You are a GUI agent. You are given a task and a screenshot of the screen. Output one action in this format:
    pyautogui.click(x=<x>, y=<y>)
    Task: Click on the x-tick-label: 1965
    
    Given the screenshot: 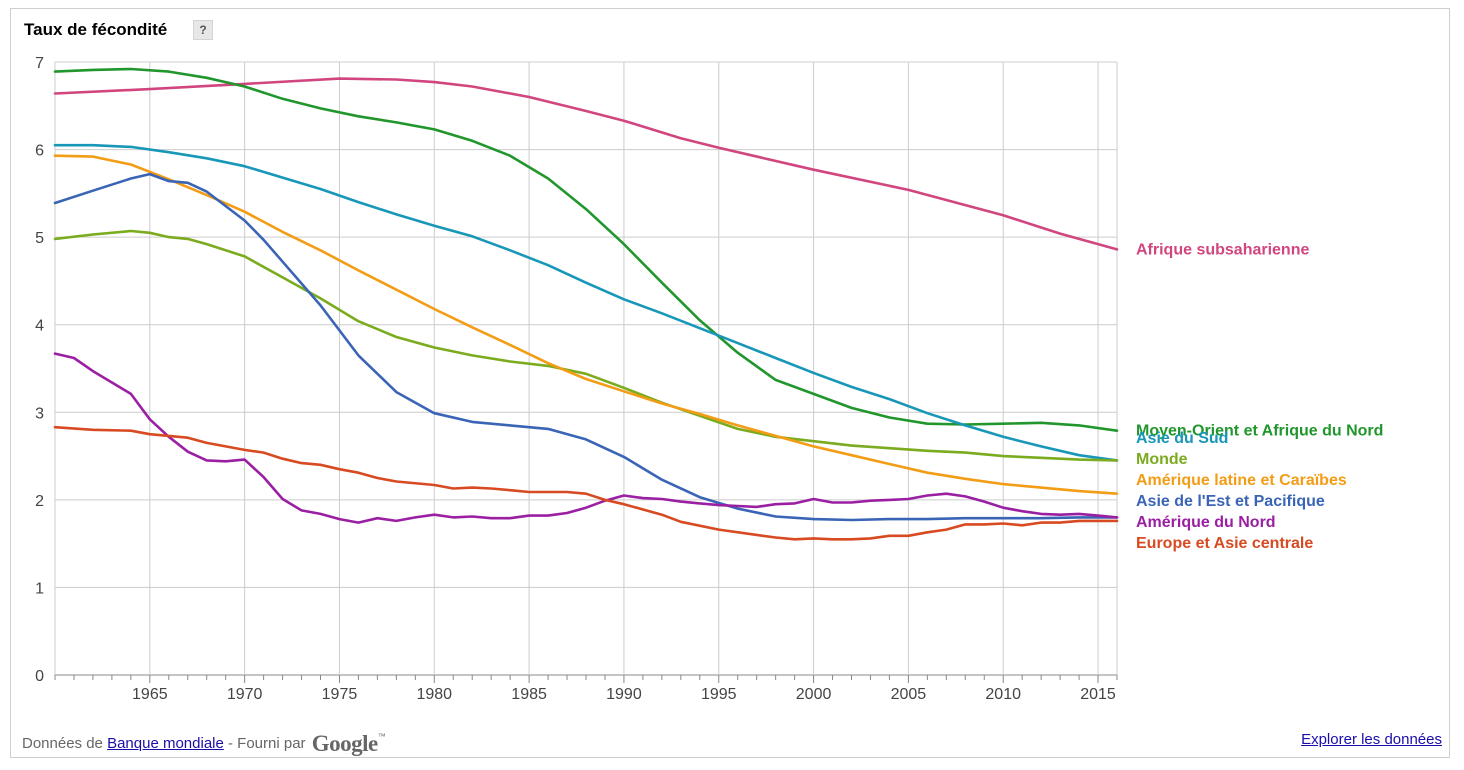 What is the action you would take?
    pyautogui.click(x=150, y=694)
    